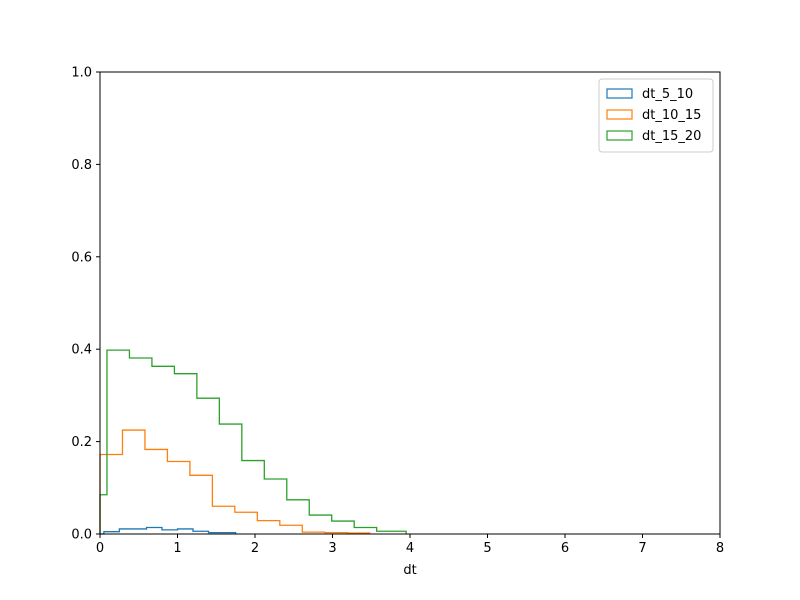 The height and width of the screenshot is (600, 800). What do you see at coordinates (642, 548) in the screenshot?
I see `x-tick-label: 7` at bounding box center [642, 548].